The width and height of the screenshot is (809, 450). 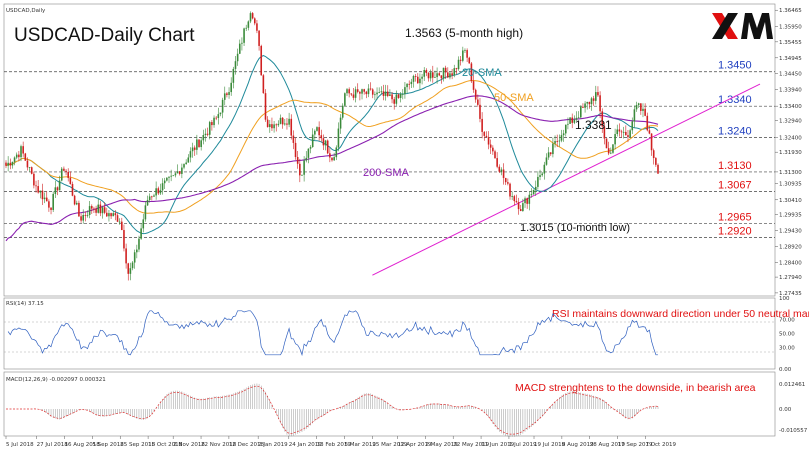 I want to click on sma20-label: 20-SMA, so click(x=482, y=73).